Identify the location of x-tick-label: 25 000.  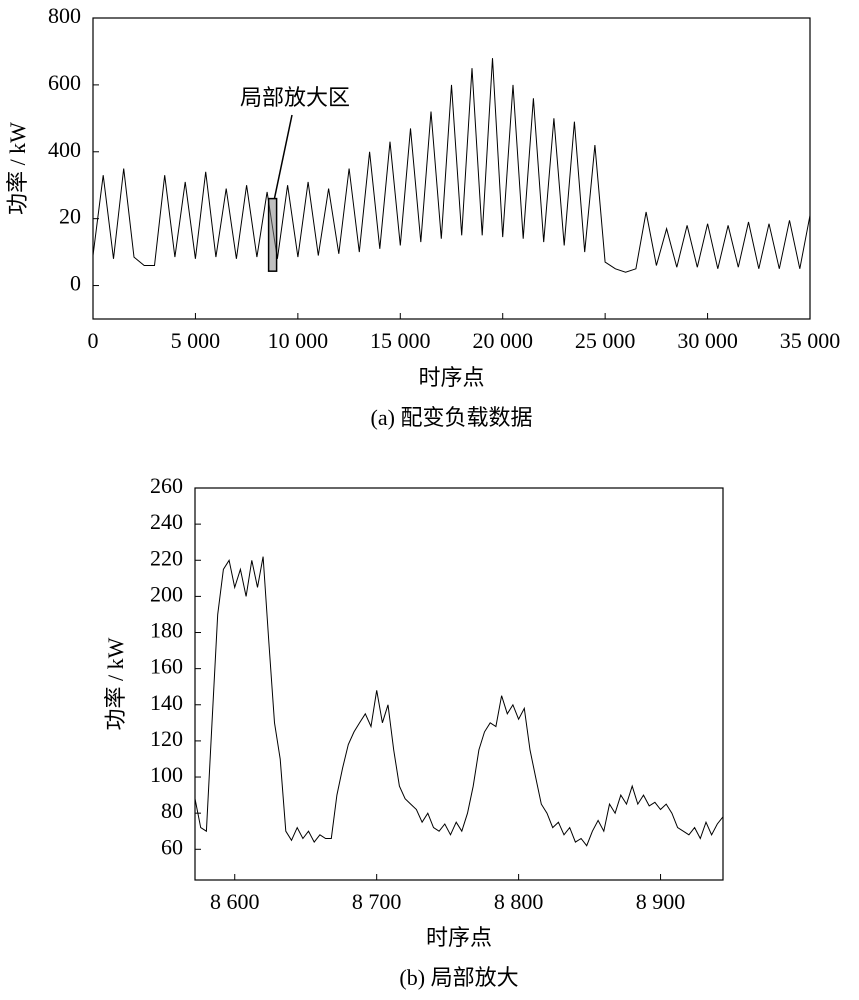
(605, 340).